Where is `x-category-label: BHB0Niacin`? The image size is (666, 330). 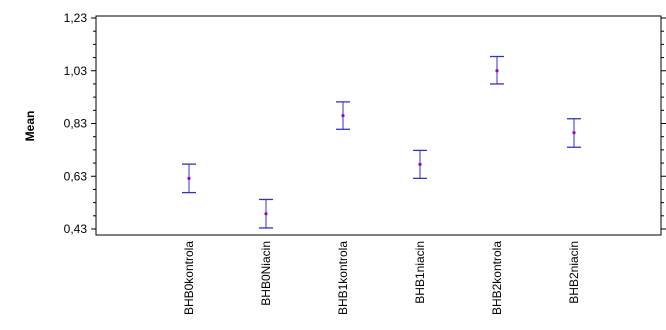
x-category-label: BHB0Niacin is located at coordinates (266, 273).